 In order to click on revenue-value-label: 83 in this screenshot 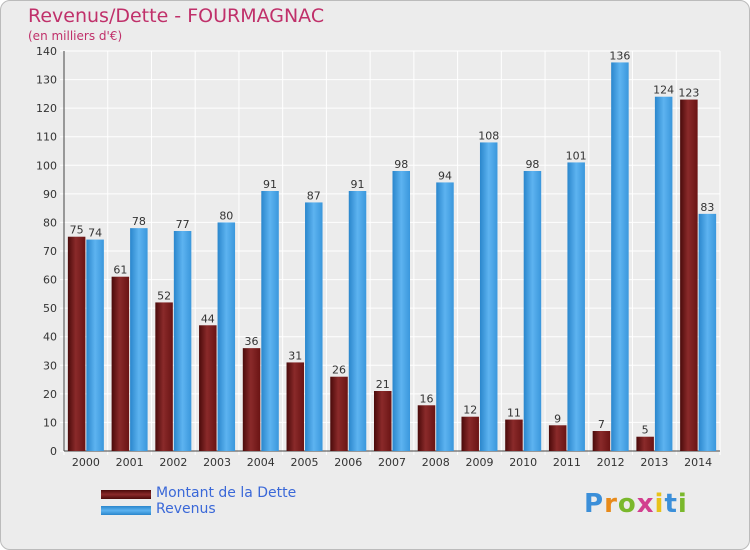, I will do `click(707, 207)`.